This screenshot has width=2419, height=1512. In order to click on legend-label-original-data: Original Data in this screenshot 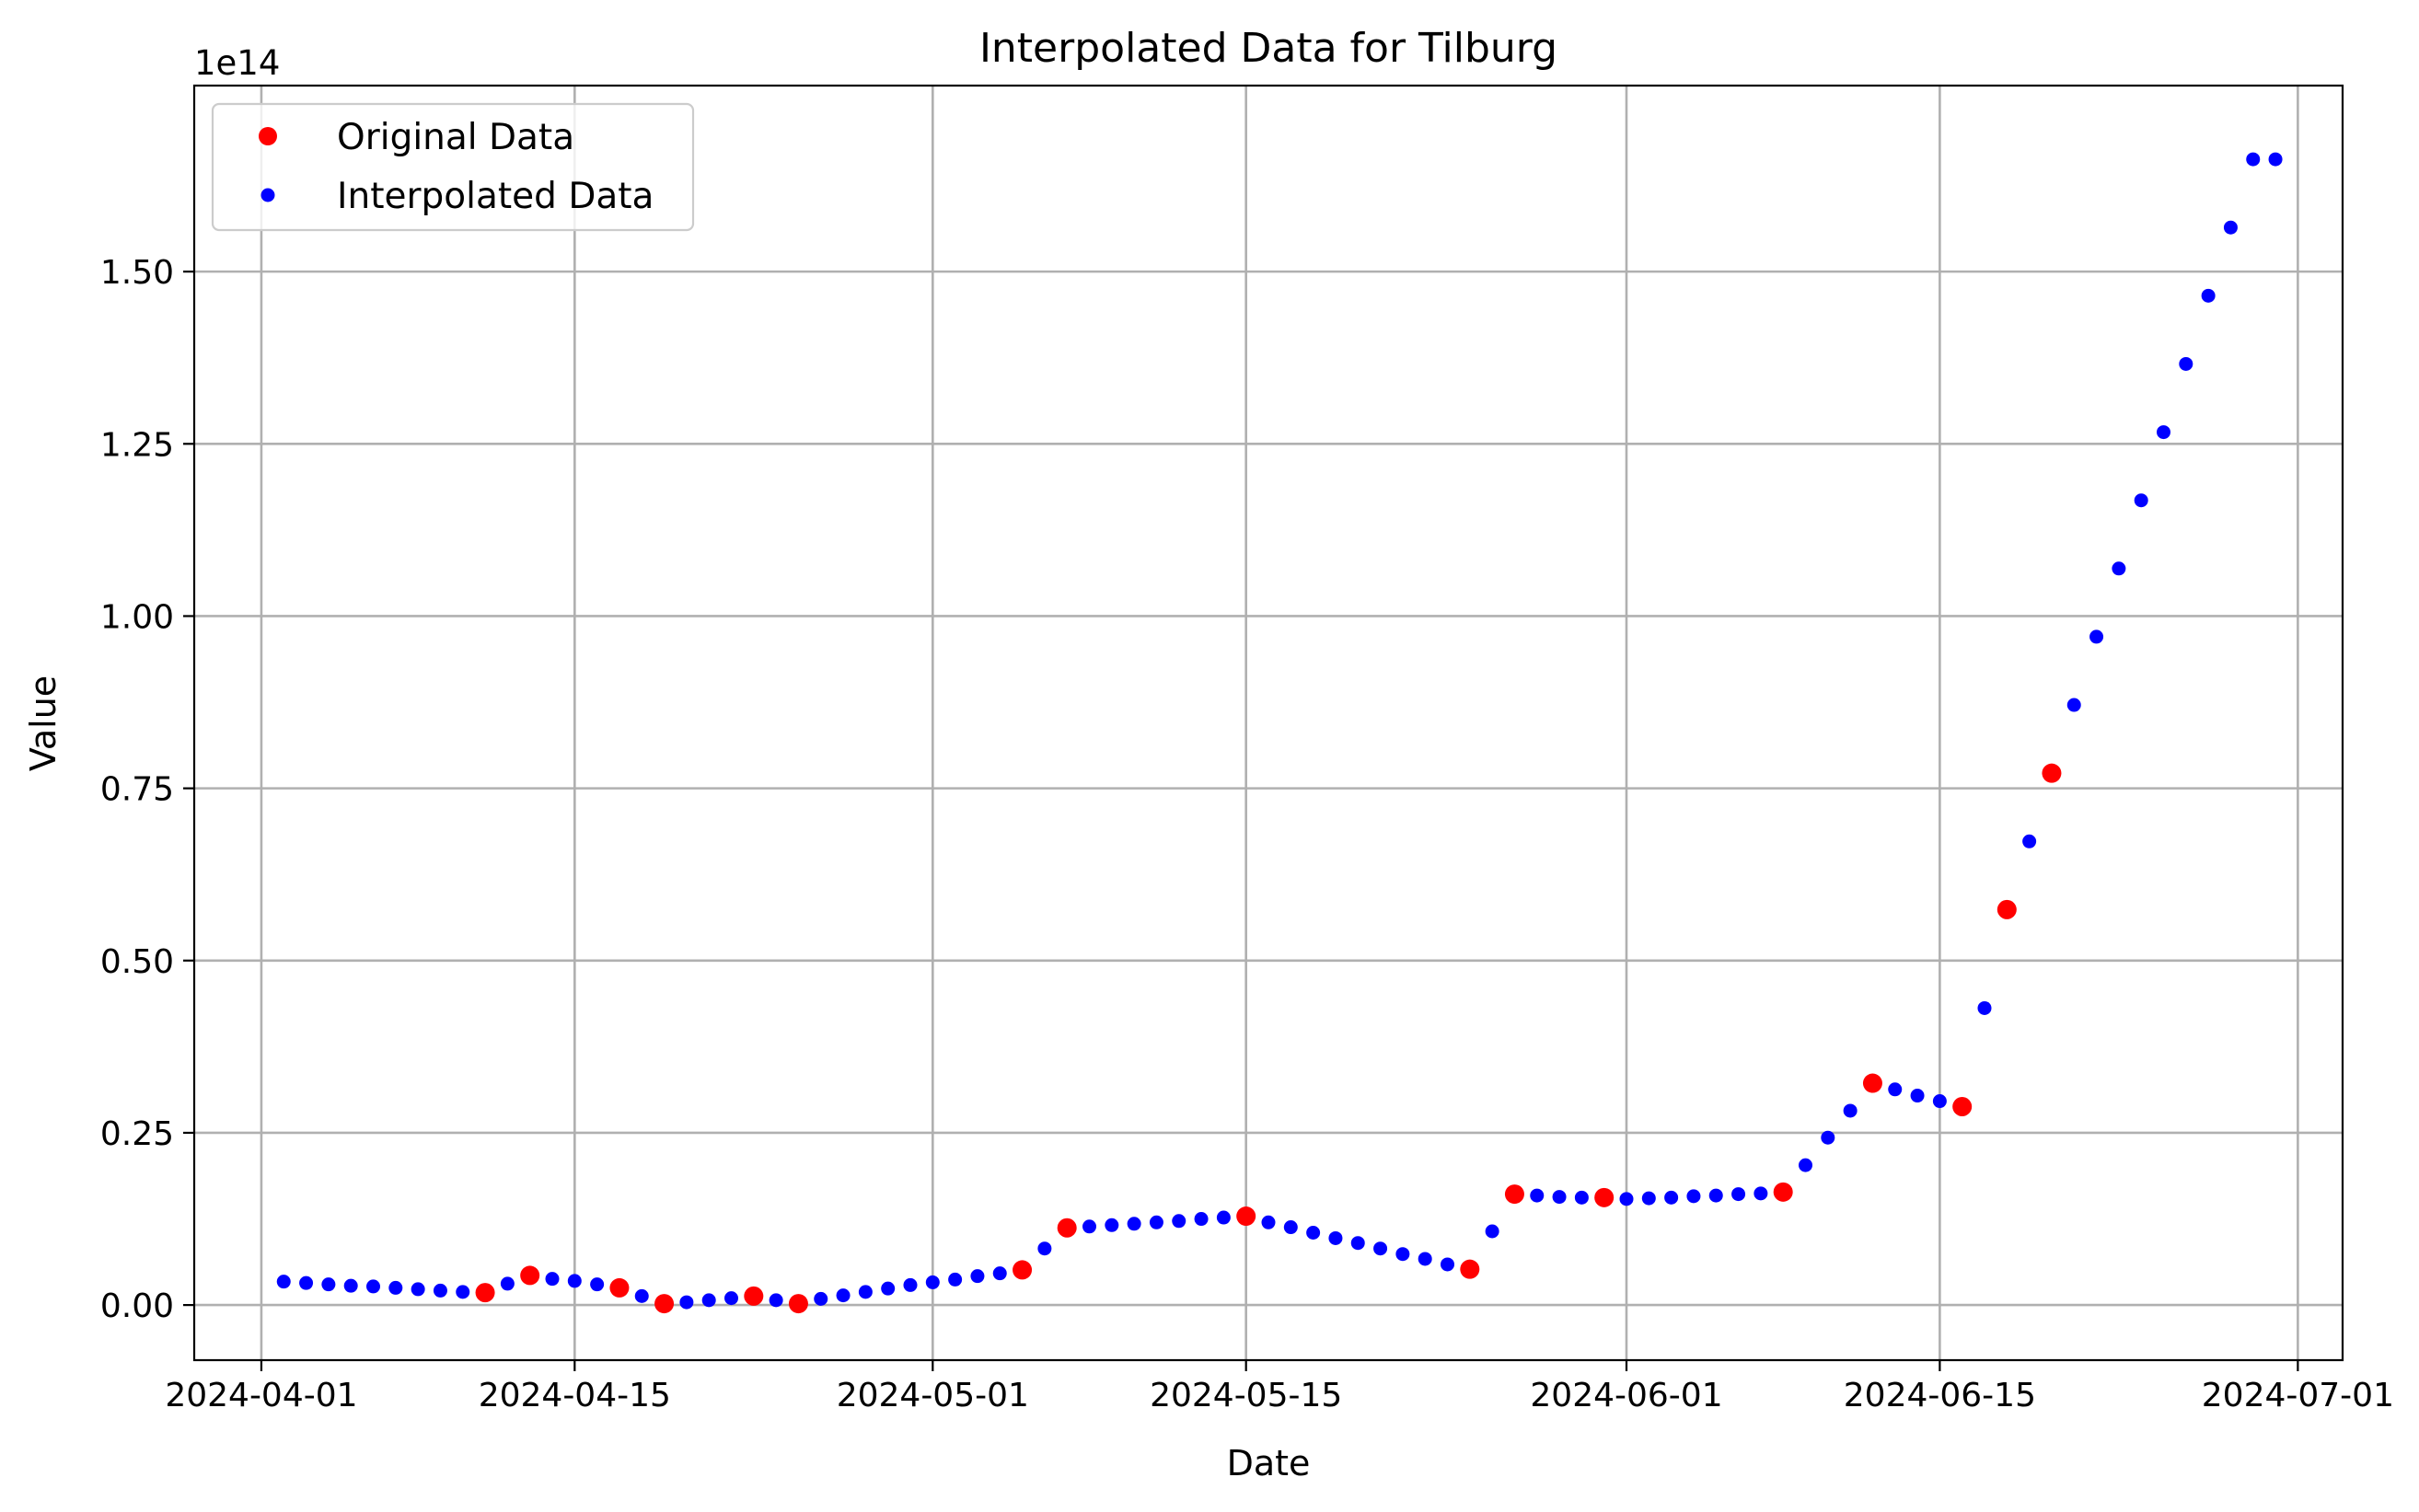, I will do `click(455, 137)`.